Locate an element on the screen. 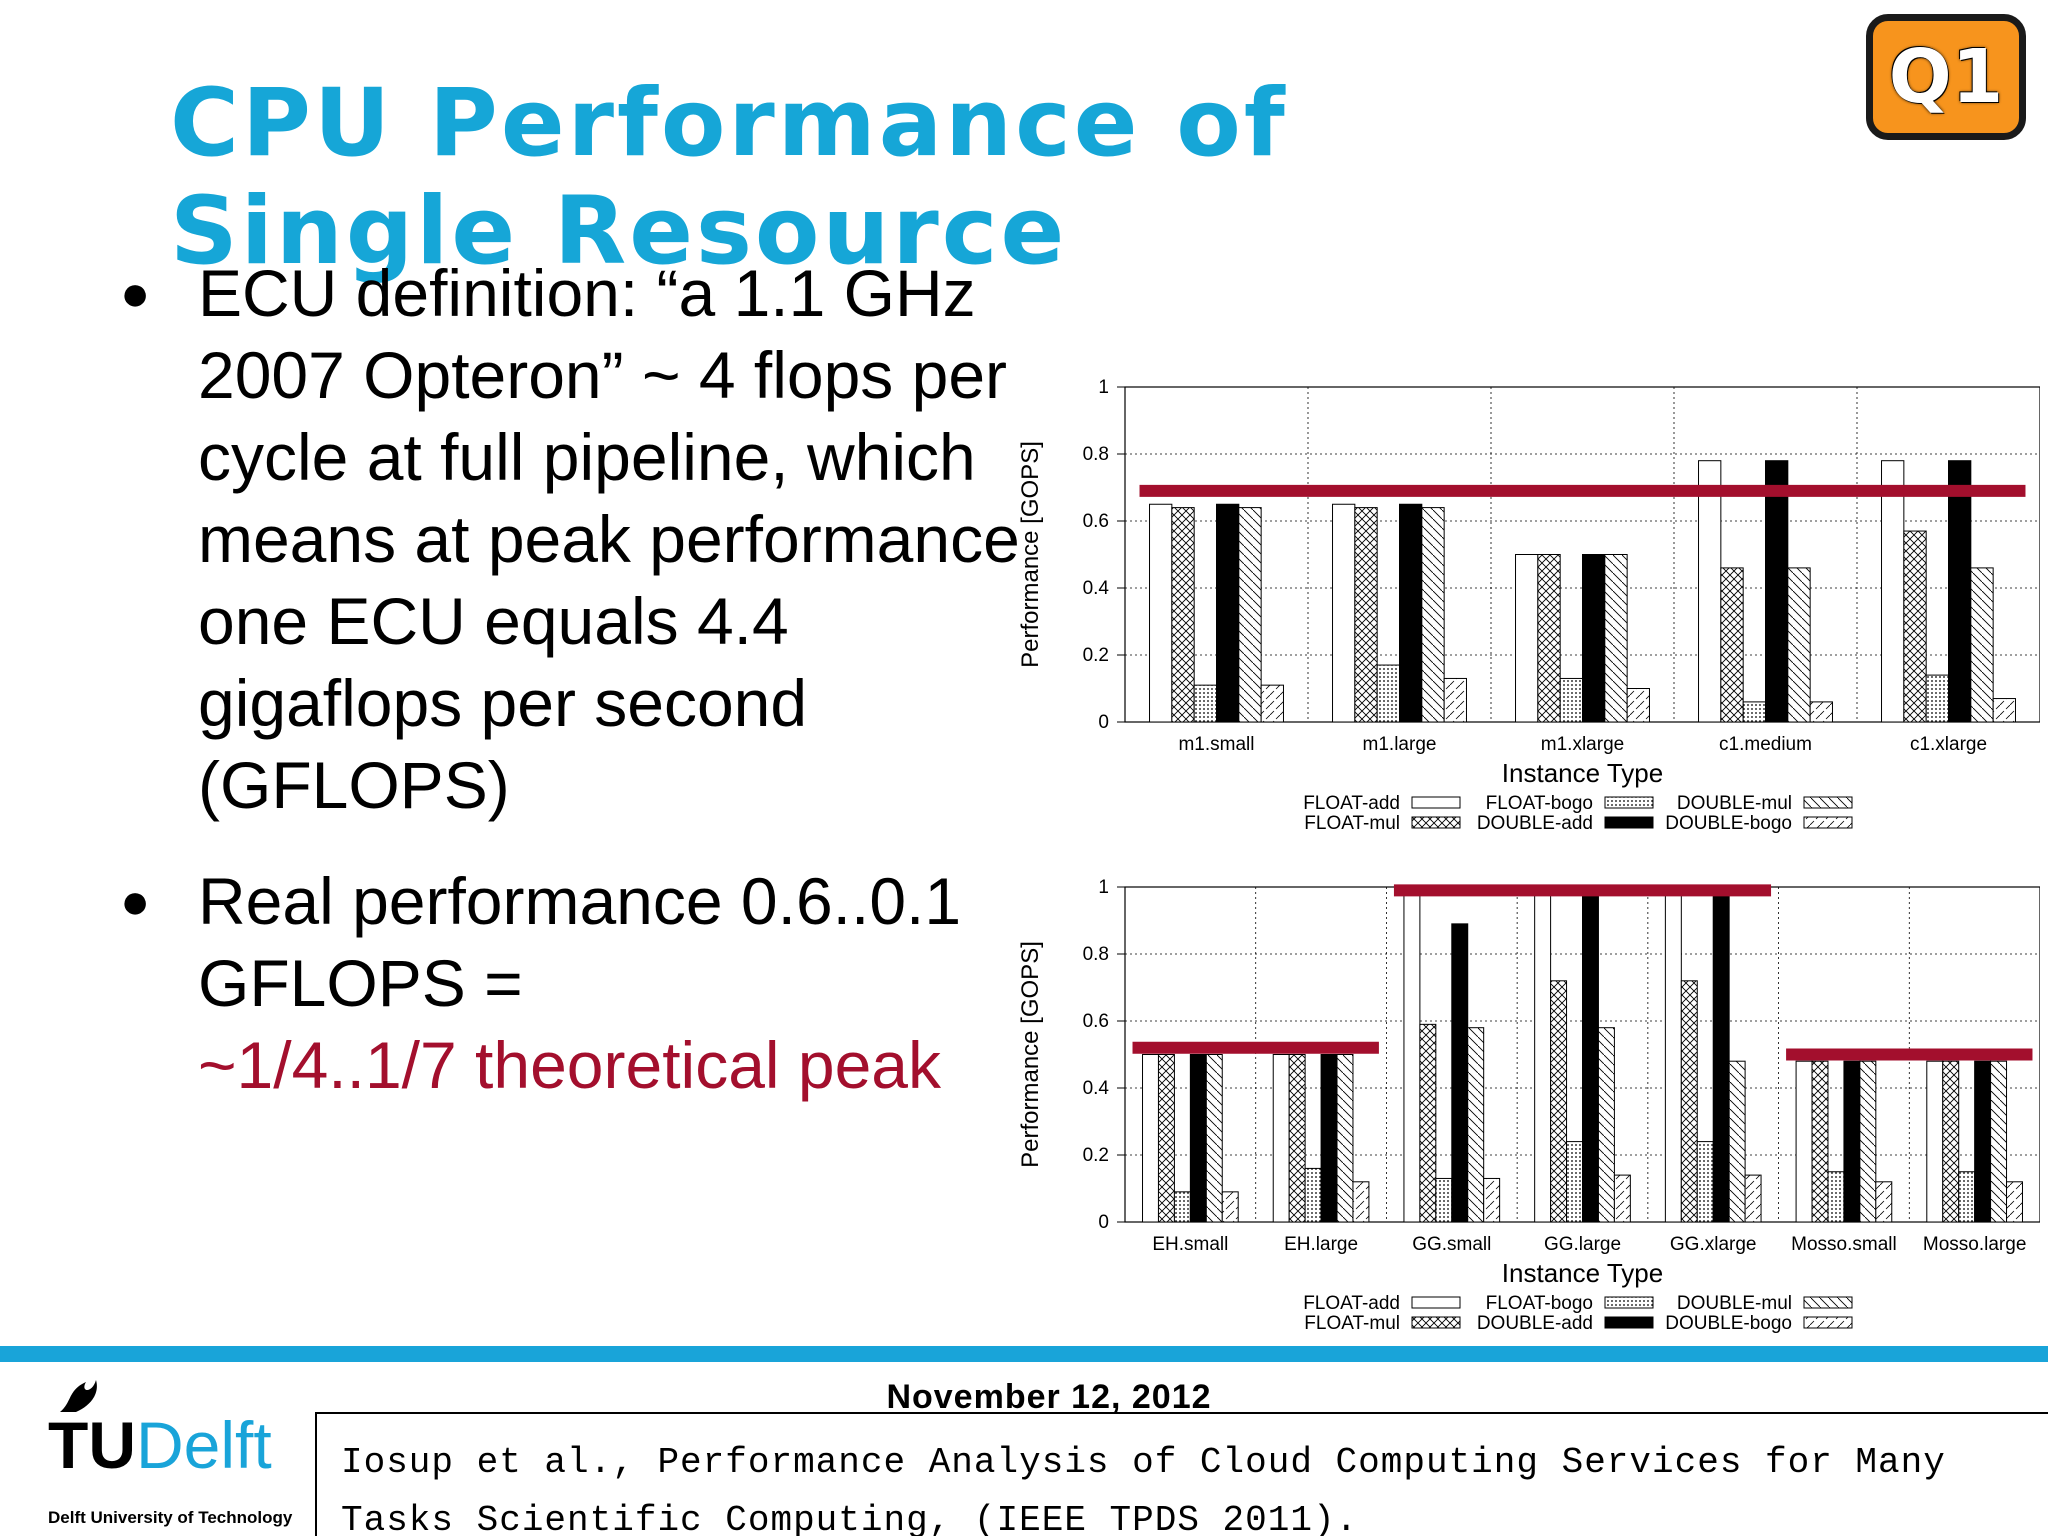 The width and height of the screenshot is (2048, 1536). slide-title: CPU Performance of Single Resource is located at coordinates (729, 177).